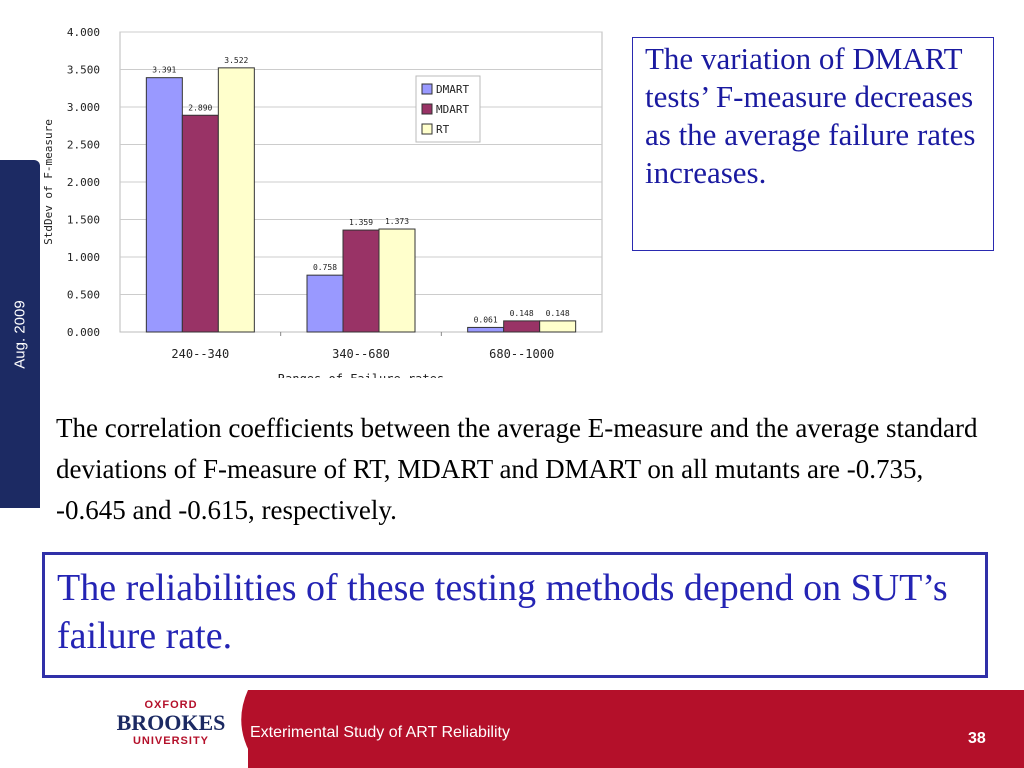  Describe the element at coordinates (83, 332) in the screenshot. I see `y-tick-label: 0.000` at that location.